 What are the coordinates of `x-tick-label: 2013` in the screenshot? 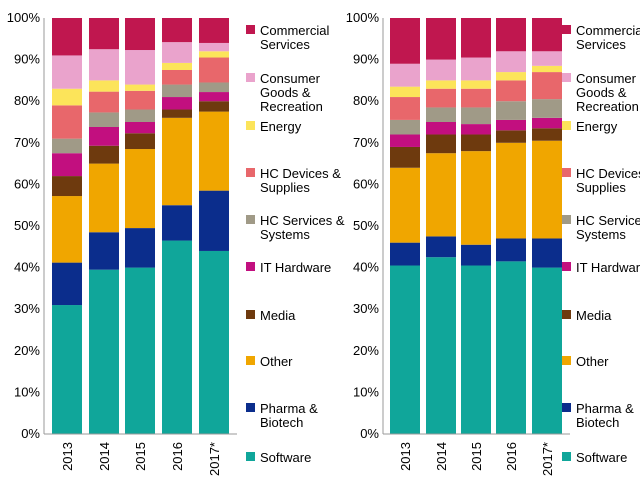 It's located at (405, 456).